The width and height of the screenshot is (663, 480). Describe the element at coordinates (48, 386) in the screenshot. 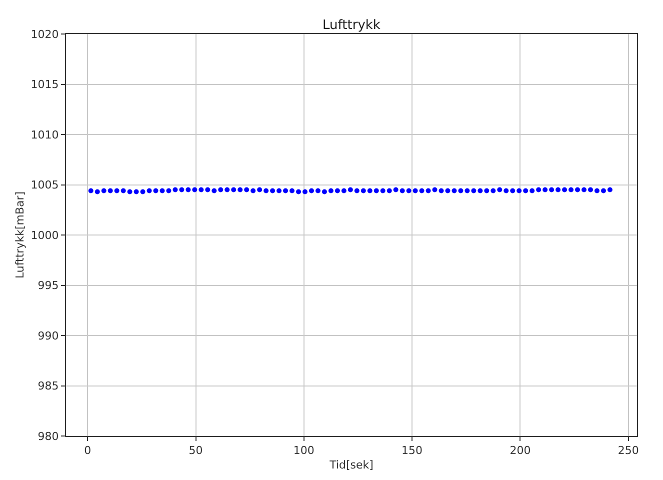

I see `y-tick-label: 985` at that location.